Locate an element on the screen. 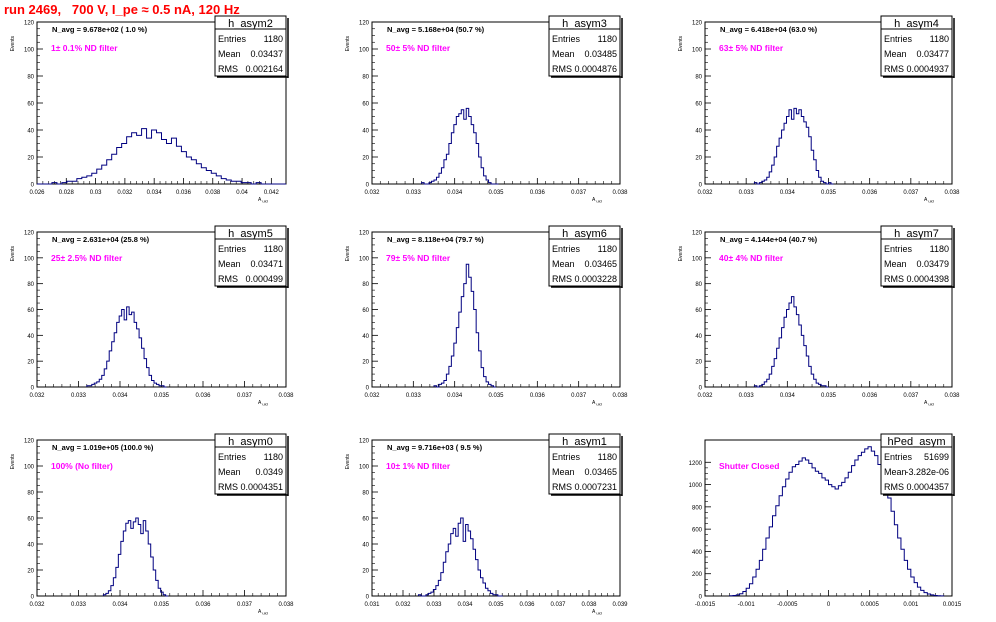 This screenshot has height=622, width=996. x-tick-label: 0.042 is located at coordinates (272, 193).